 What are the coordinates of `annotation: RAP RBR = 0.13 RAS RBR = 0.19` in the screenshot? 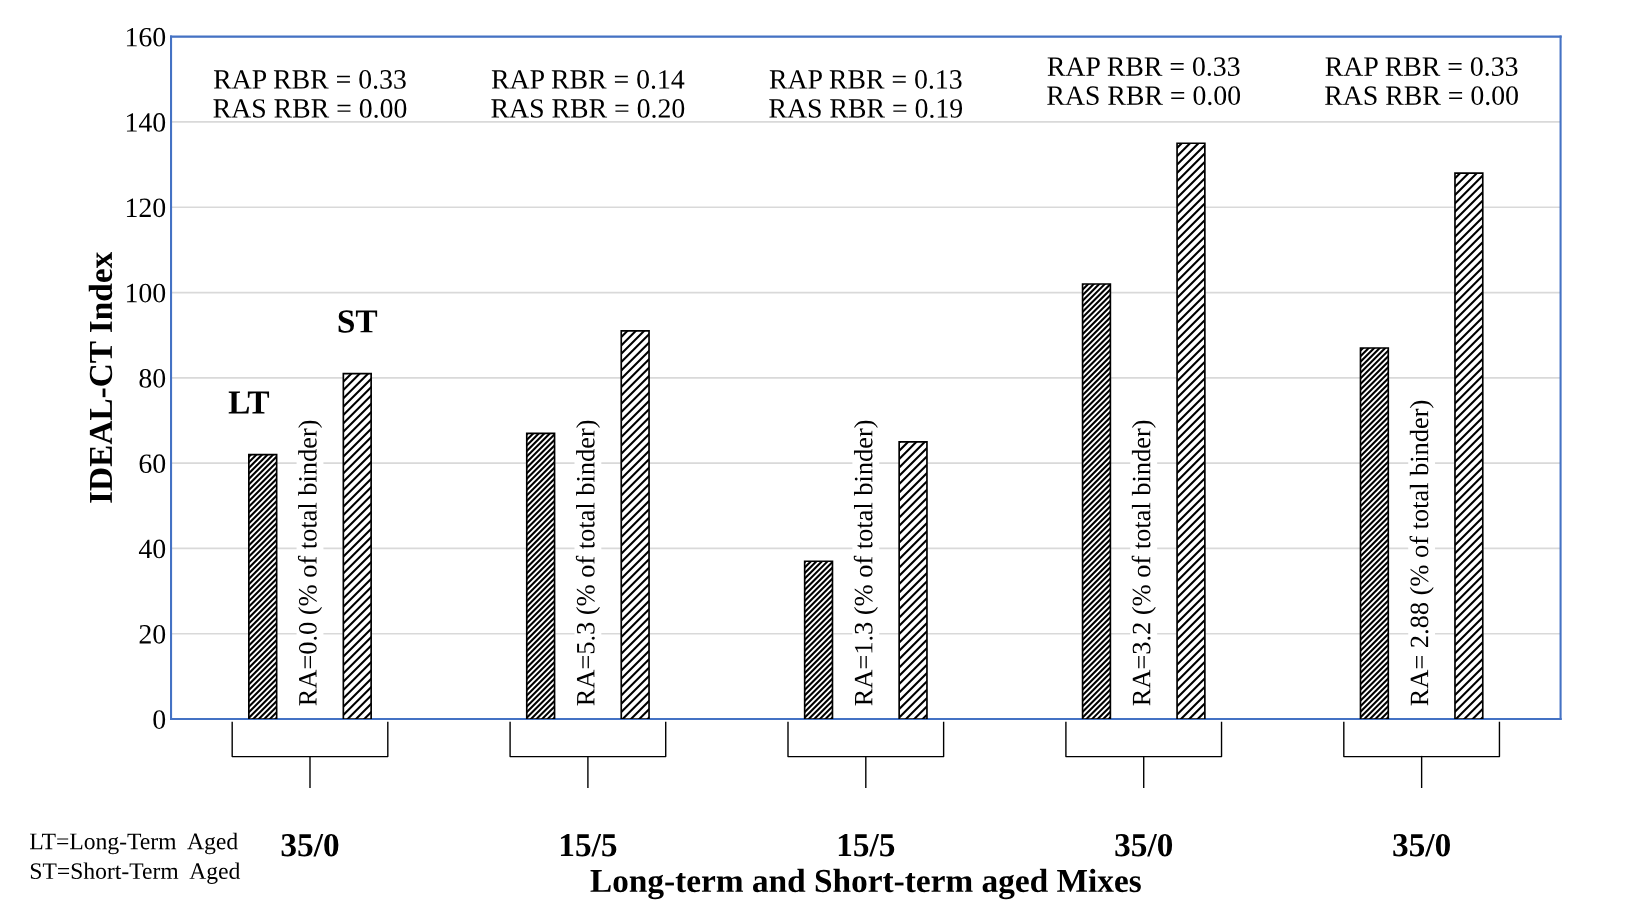 It's located at (866, 94).